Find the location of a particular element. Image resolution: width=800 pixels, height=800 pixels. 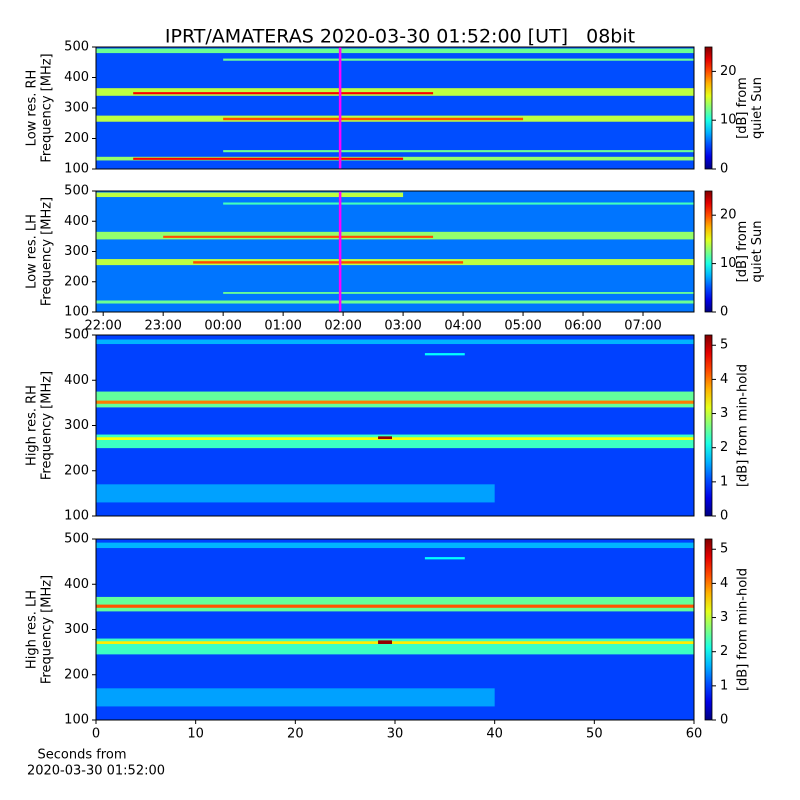

y-axis-label: Low res. RH is located at coordinates (32, 108).